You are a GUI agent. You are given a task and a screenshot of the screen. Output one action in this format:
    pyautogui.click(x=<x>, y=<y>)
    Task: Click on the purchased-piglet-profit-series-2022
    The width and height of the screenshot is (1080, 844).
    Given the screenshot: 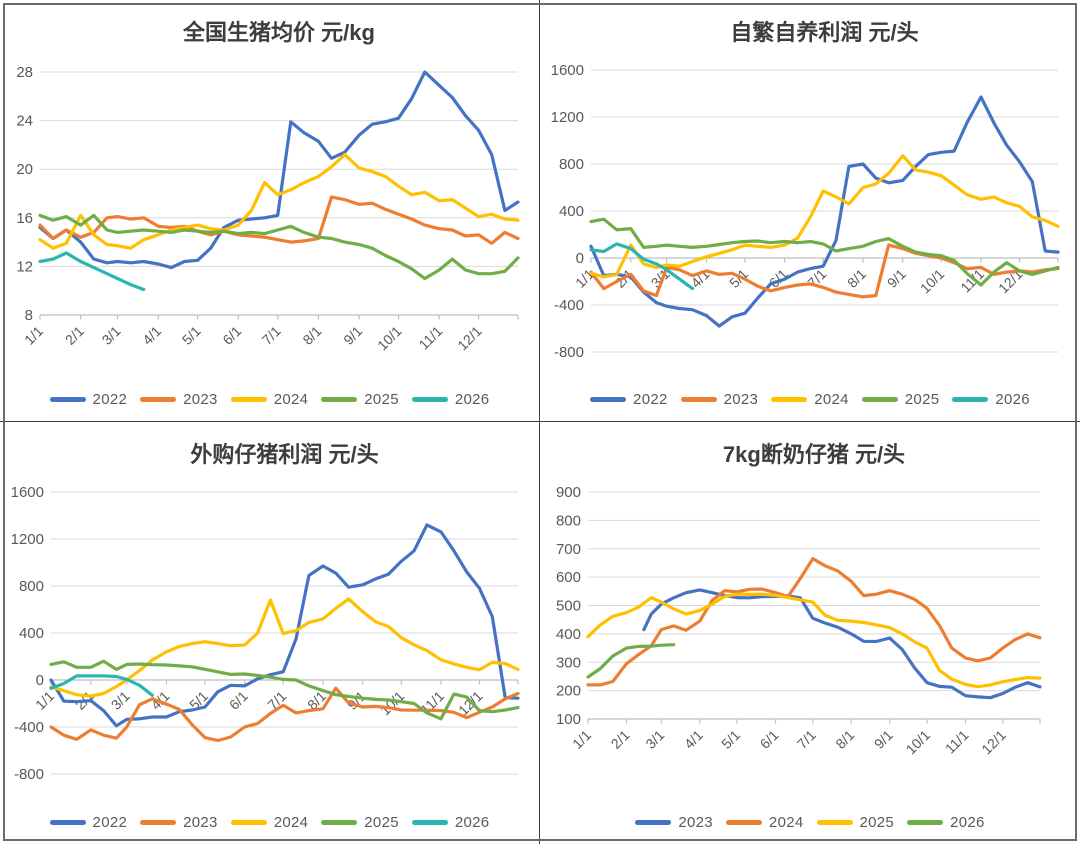 What is the action you would take?
    pyautogui.click(x=284, y=625)
    